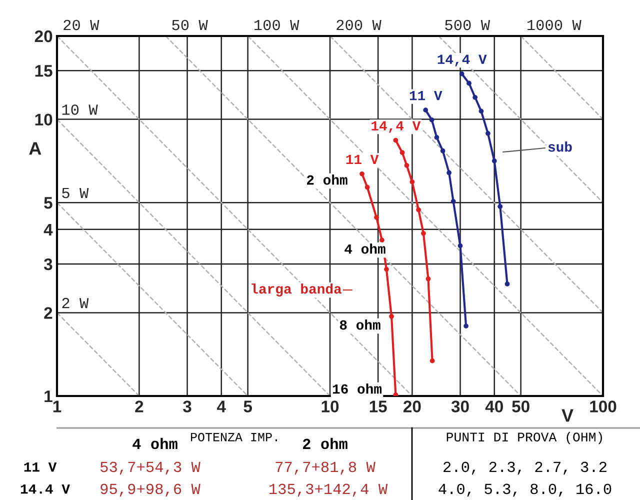 This screenshot has width=640, height=500. What do you see at coordinates (359, 25) in the screenshot?
I see `annotation: 200 W` at bounding box center [359, 25].